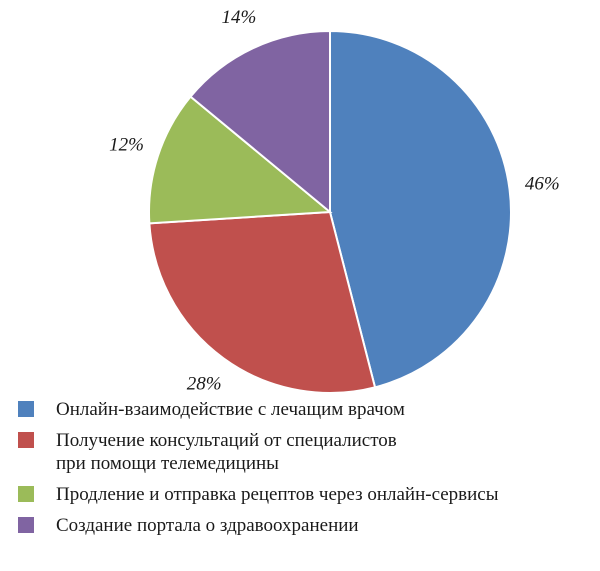 This screenshot has height=571, width=600. Describe the element at coordinates (126, 144) in the screenshot. I see `data-label-prescriptions: 12%` at that location.